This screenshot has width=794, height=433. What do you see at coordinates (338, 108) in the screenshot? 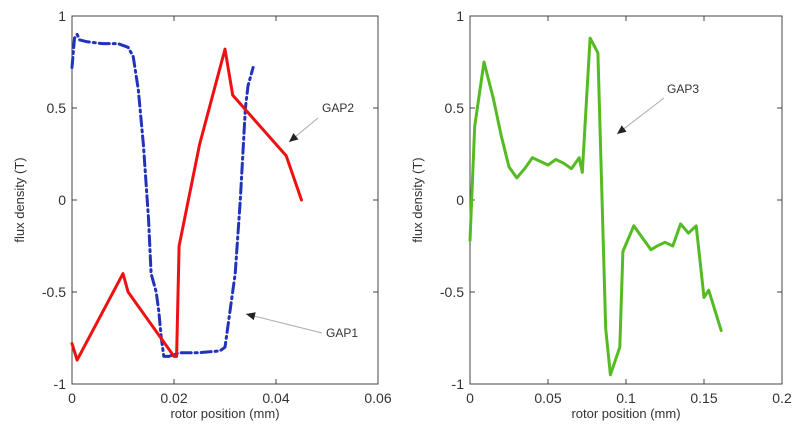
I see `annotation-label: GAP2` at bounding box center [338, 108].